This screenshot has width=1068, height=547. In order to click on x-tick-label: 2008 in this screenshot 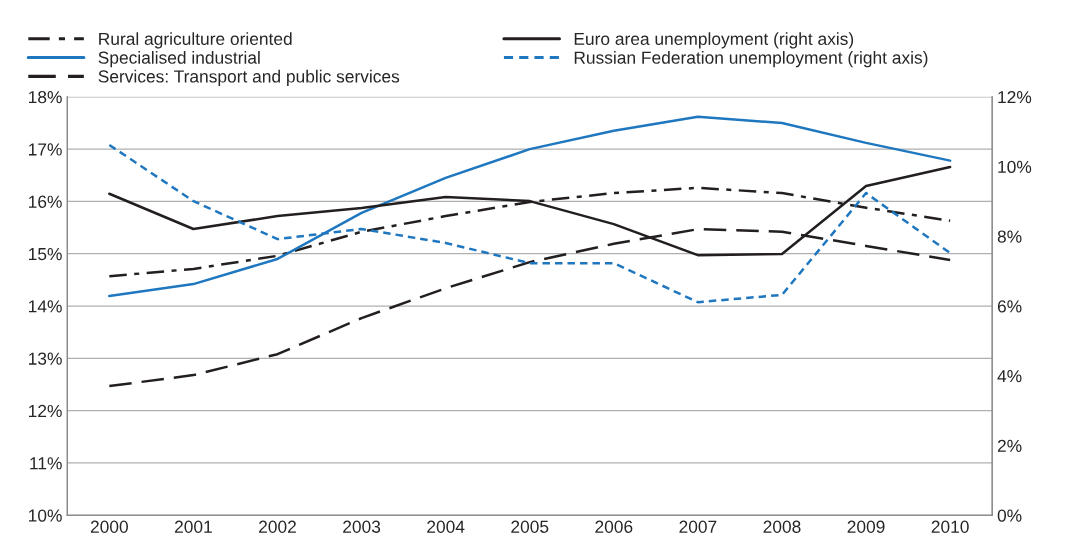, I will do `click(782, 526)`.